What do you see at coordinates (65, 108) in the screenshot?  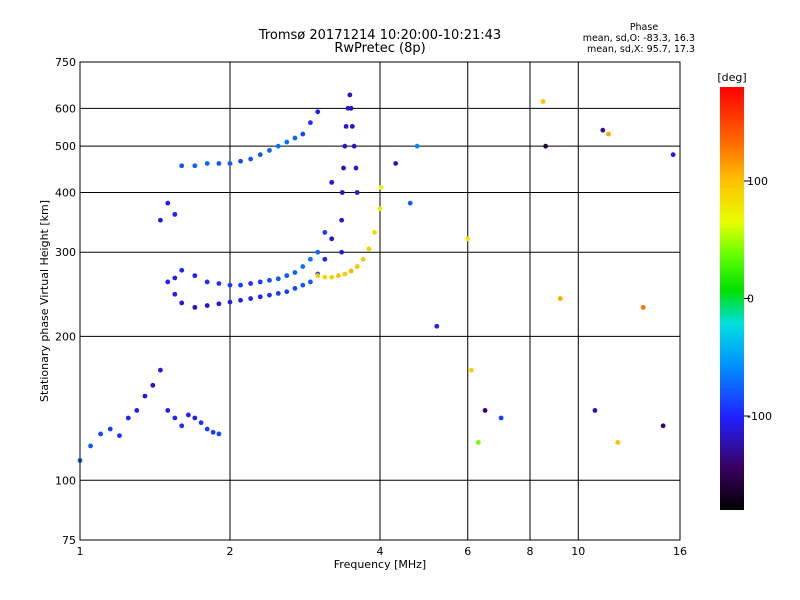 I see `y-tick-label: 600` at bounding box center [65, 108].